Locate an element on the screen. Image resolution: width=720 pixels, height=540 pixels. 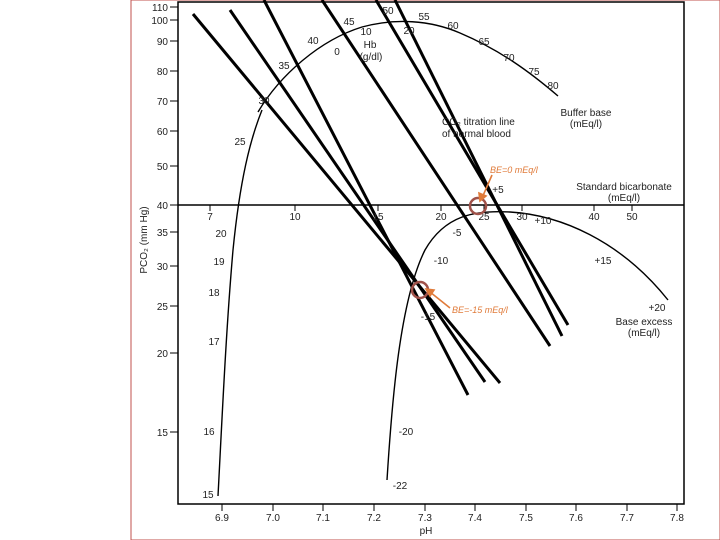
std-bicarb-value: 10 is located at coordinates (295, 217).